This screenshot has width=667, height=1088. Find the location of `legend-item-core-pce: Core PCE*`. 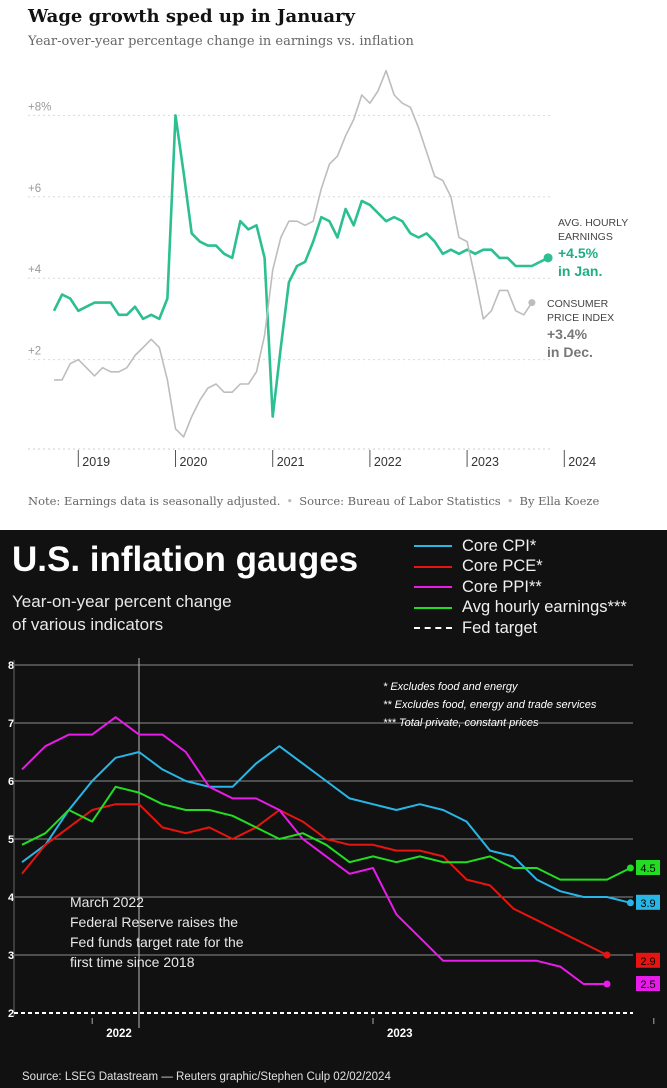

legend-item-core-pce: Core PCE* is located at coordinates (520, 567).